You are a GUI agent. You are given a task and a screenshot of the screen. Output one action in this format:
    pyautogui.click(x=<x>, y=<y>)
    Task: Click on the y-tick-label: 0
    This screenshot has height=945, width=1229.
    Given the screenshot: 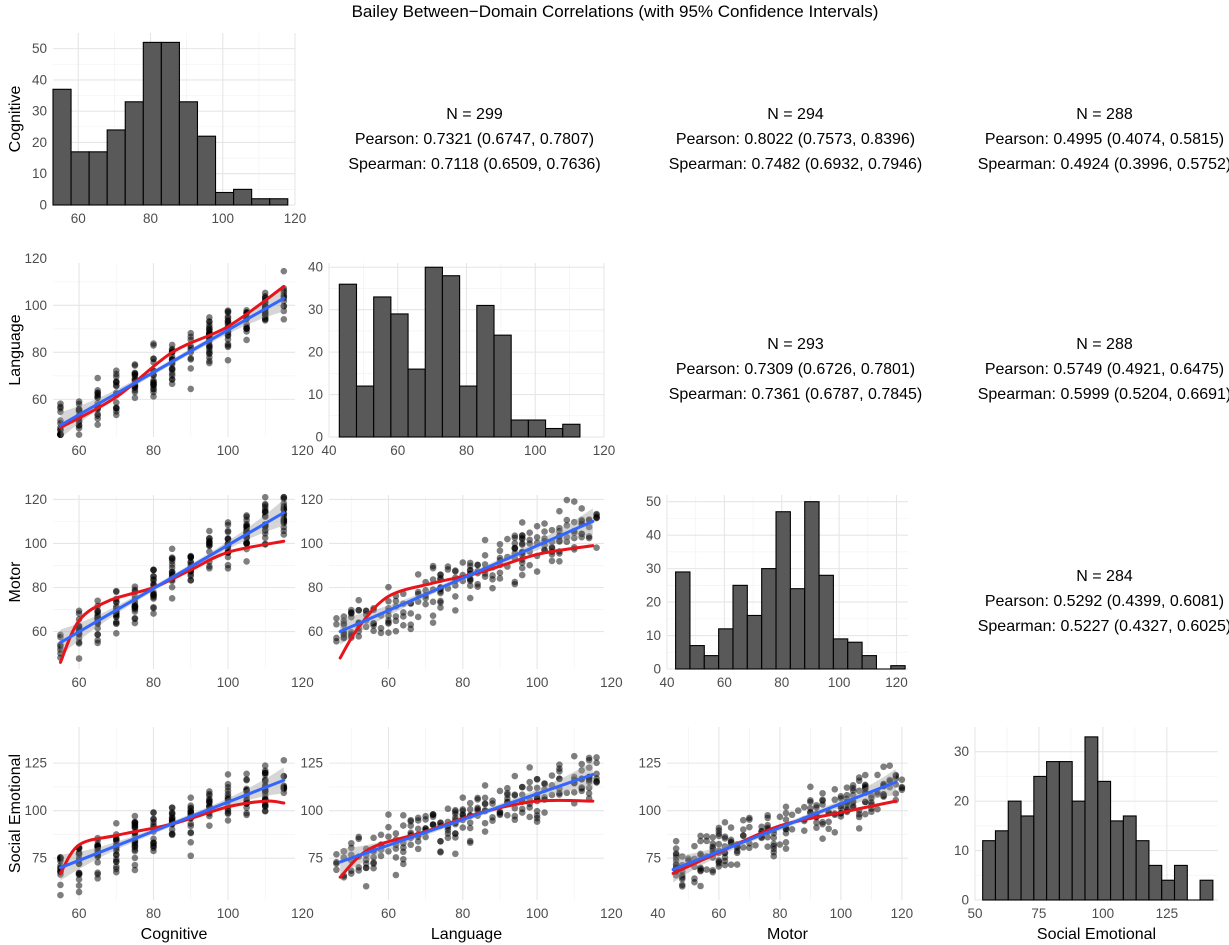 What is the action you would take?
    pyautogui.click(x=319, y=437)
    